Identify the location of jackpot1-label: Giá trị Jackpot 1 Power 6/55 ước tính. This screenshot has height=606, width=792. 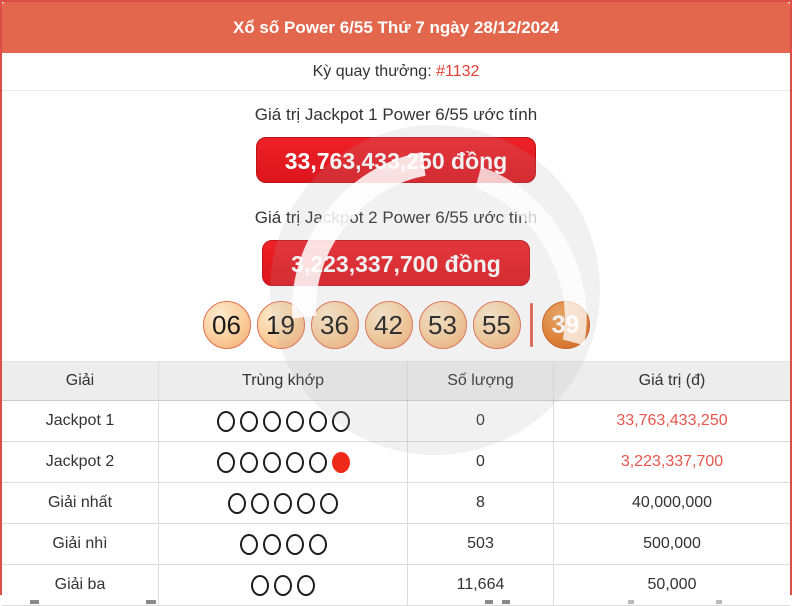
(396, 114).